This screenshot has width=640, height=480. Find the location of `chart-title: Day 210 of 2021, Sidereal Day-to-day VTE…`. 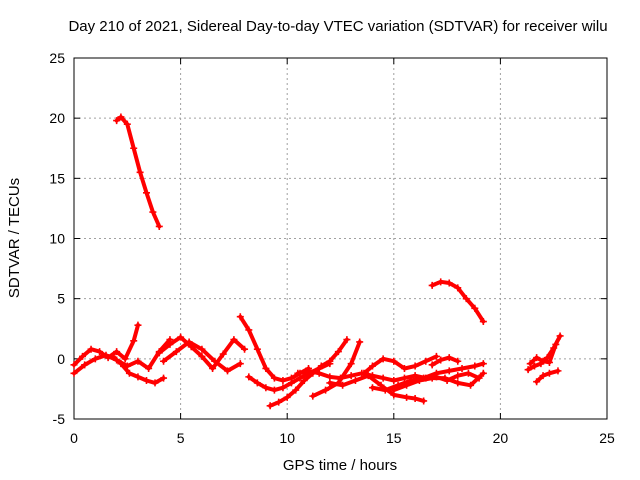

chart-title: Day 210 of 2021, Sidereal Day-to-day VTE… is located at coordinates (337, 26).